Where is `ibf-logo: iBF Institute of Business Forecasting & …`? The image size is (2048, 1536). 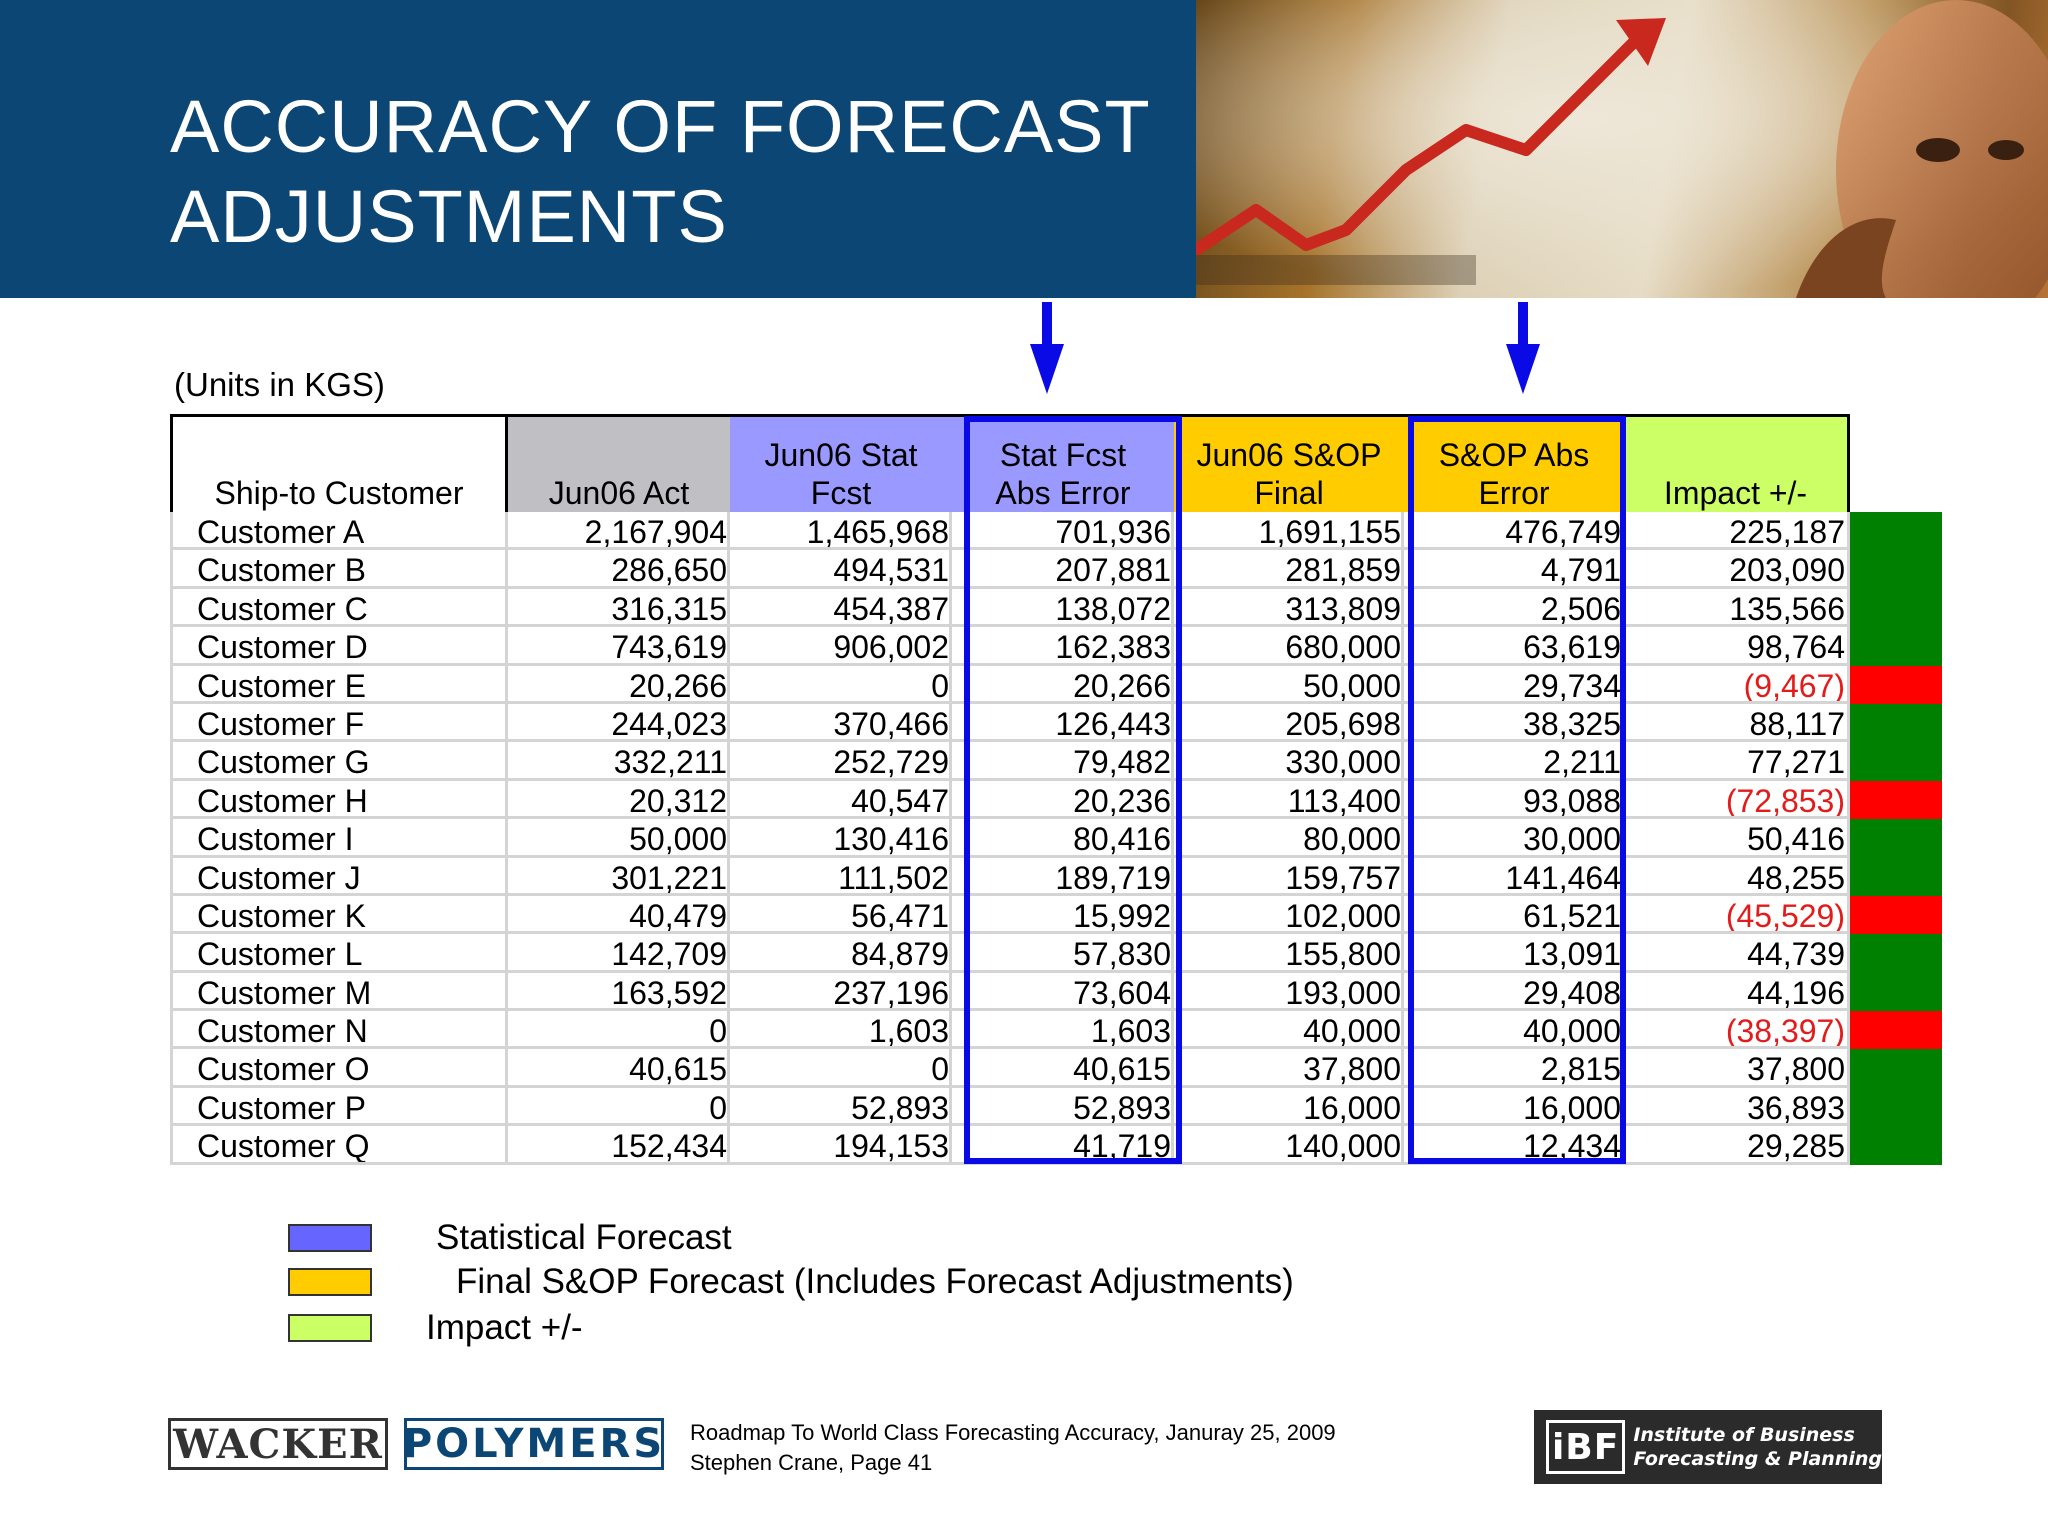
ibf-logo: iBF Institute of Business Forecasting & … is located at coordinates (1708, 1447).